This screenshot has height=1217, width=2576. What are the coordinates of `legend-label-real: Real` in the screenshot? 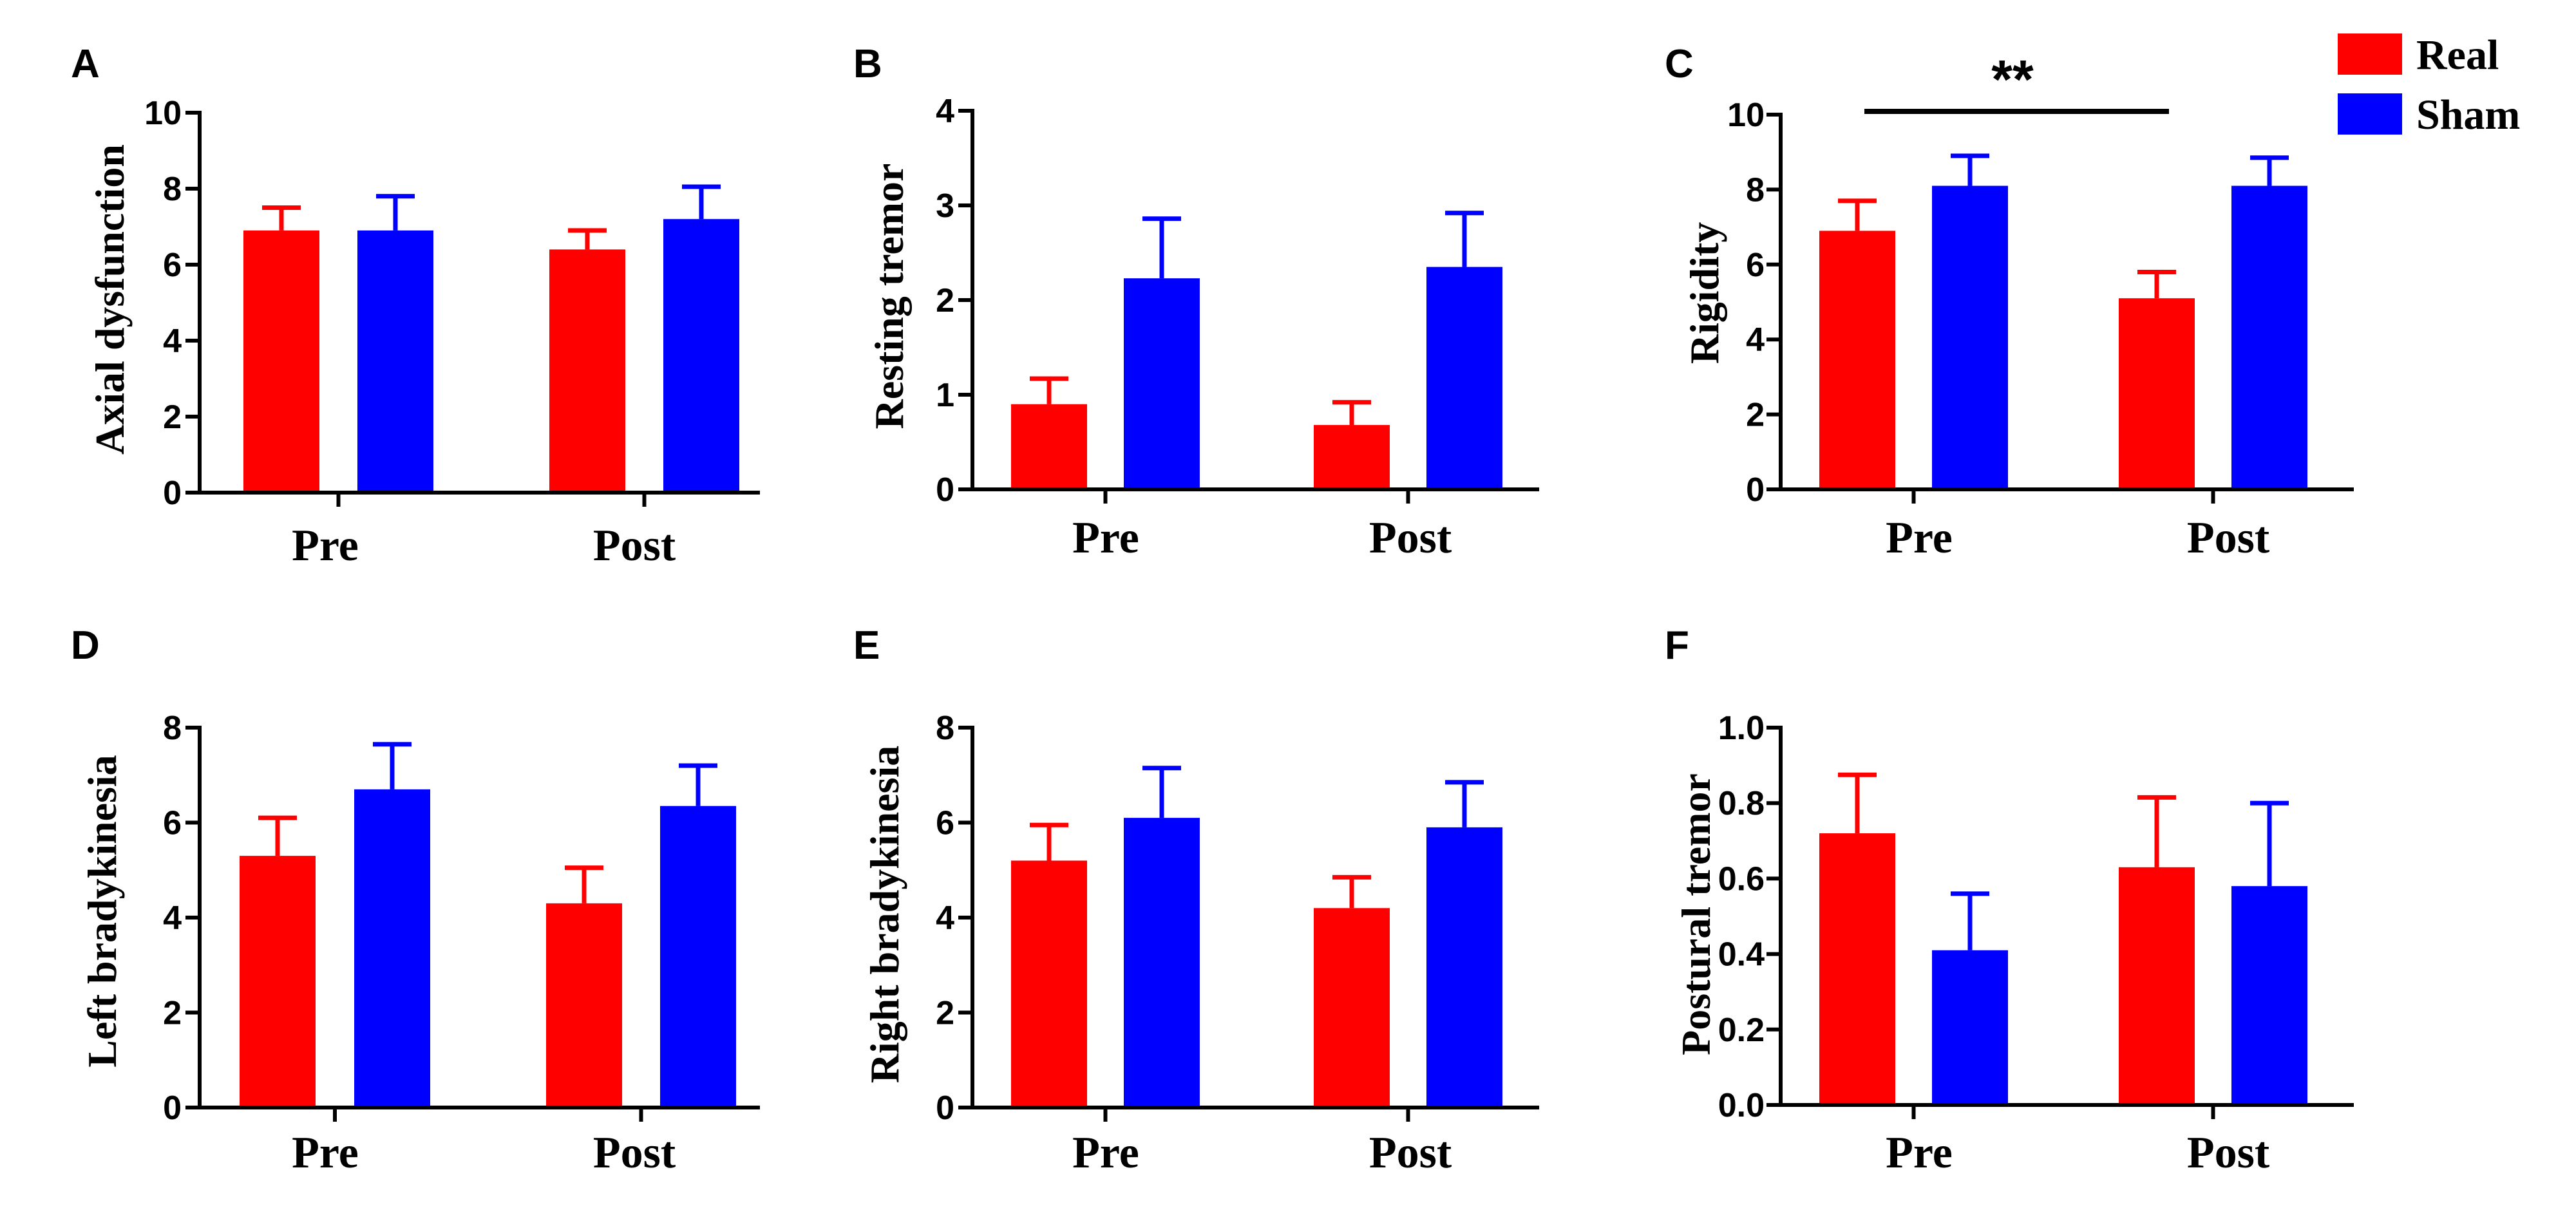 It's located at (2458, 55).